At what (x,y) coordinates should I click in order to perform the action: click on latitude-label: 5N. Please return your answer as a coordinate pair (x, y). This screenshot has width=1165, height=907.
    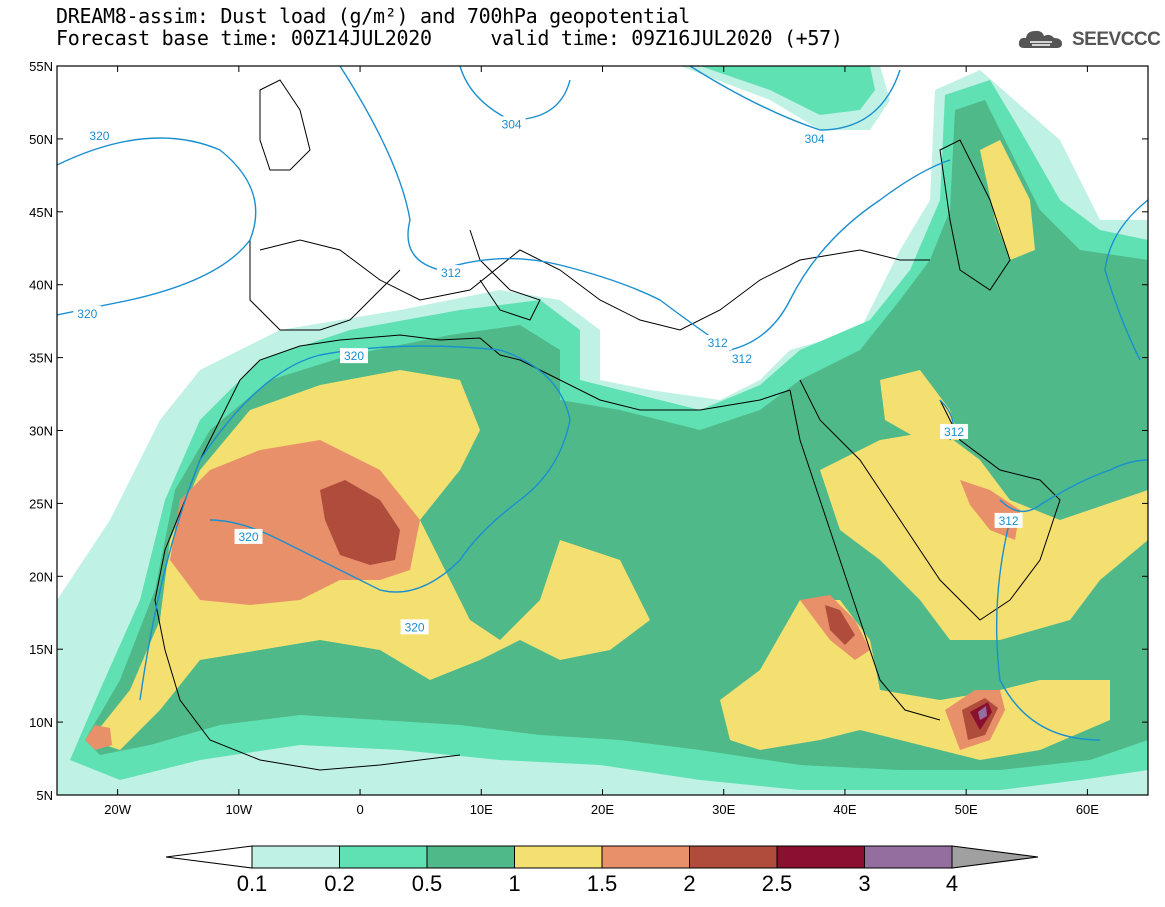
    Looking at the image, I should click on (44, 795).